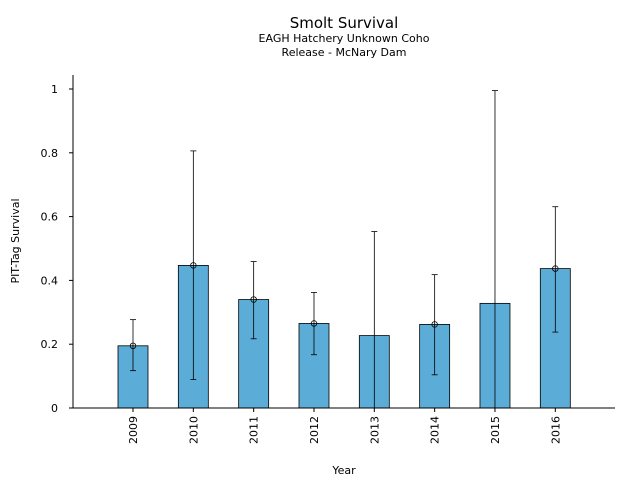 The image size is (640, 480). Describe the element at coordinates (193, 430) in the screenshot. I see `x-tick-label-2010: 2010` at that location.